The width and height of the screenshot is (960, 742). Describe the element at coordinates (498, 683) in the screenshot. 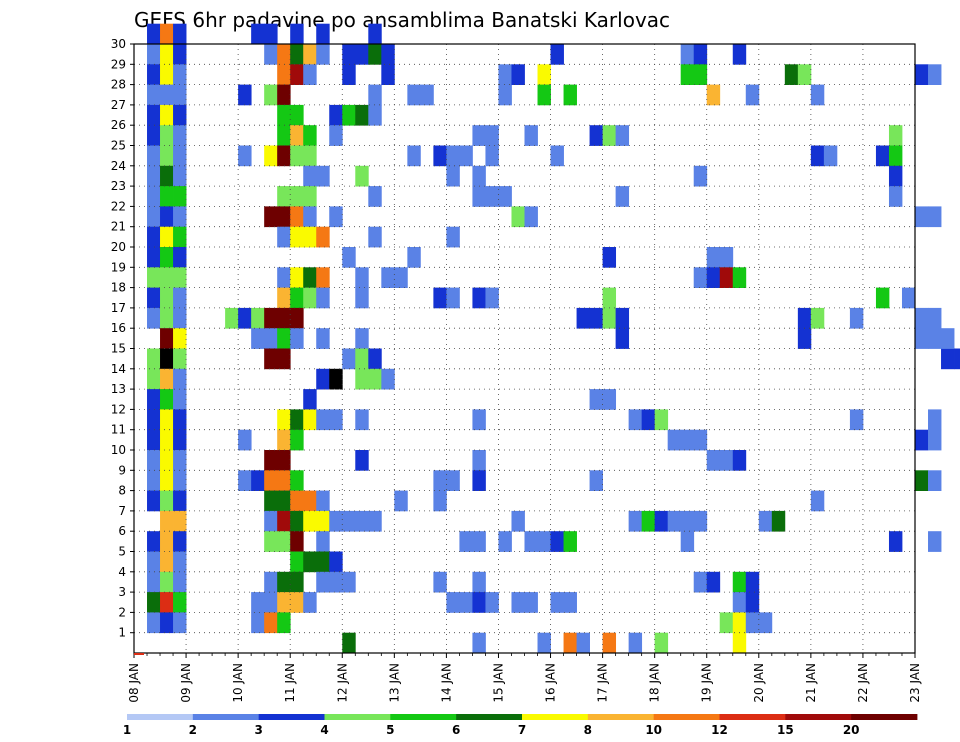

I see `x-tick-label: 15 JAN` at that location.